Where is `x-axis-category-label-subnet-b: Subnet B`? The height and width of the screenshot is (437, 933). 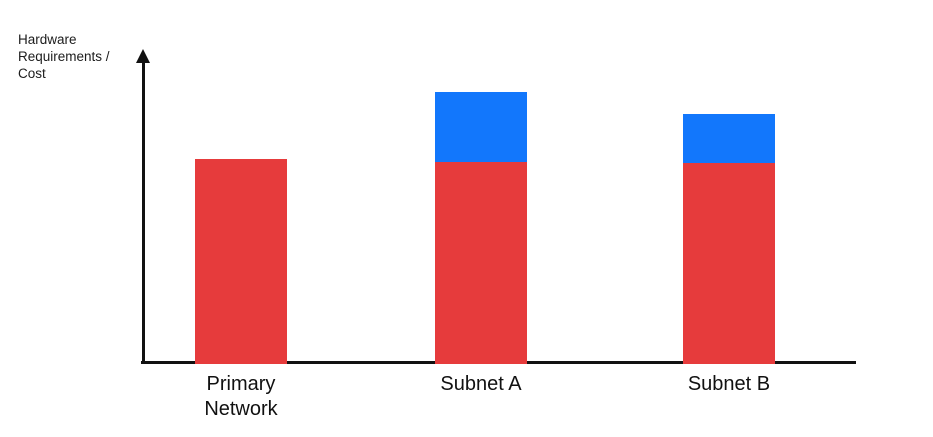
x-axis-category-label-subnet-b: Subnet B is located at coordinates (729, 384).